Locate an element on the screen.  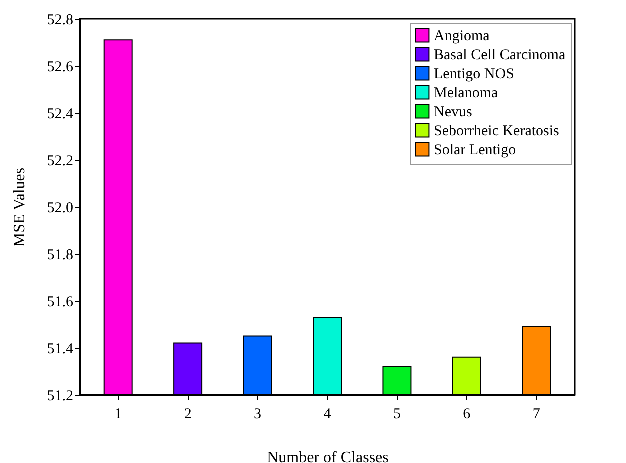
x-tick-label: 7 is located at coordinates (536, 414).